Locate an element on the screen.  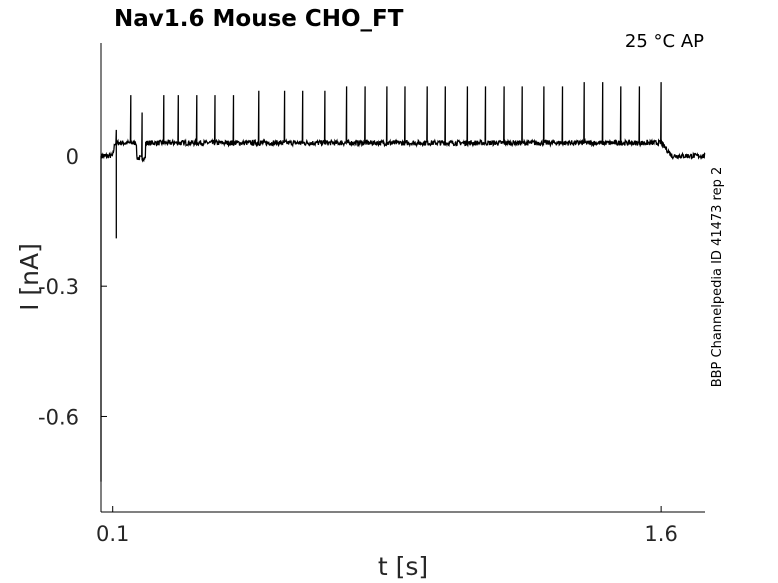
y-tick-label: -0.6 is located at coordinates (58, 417).